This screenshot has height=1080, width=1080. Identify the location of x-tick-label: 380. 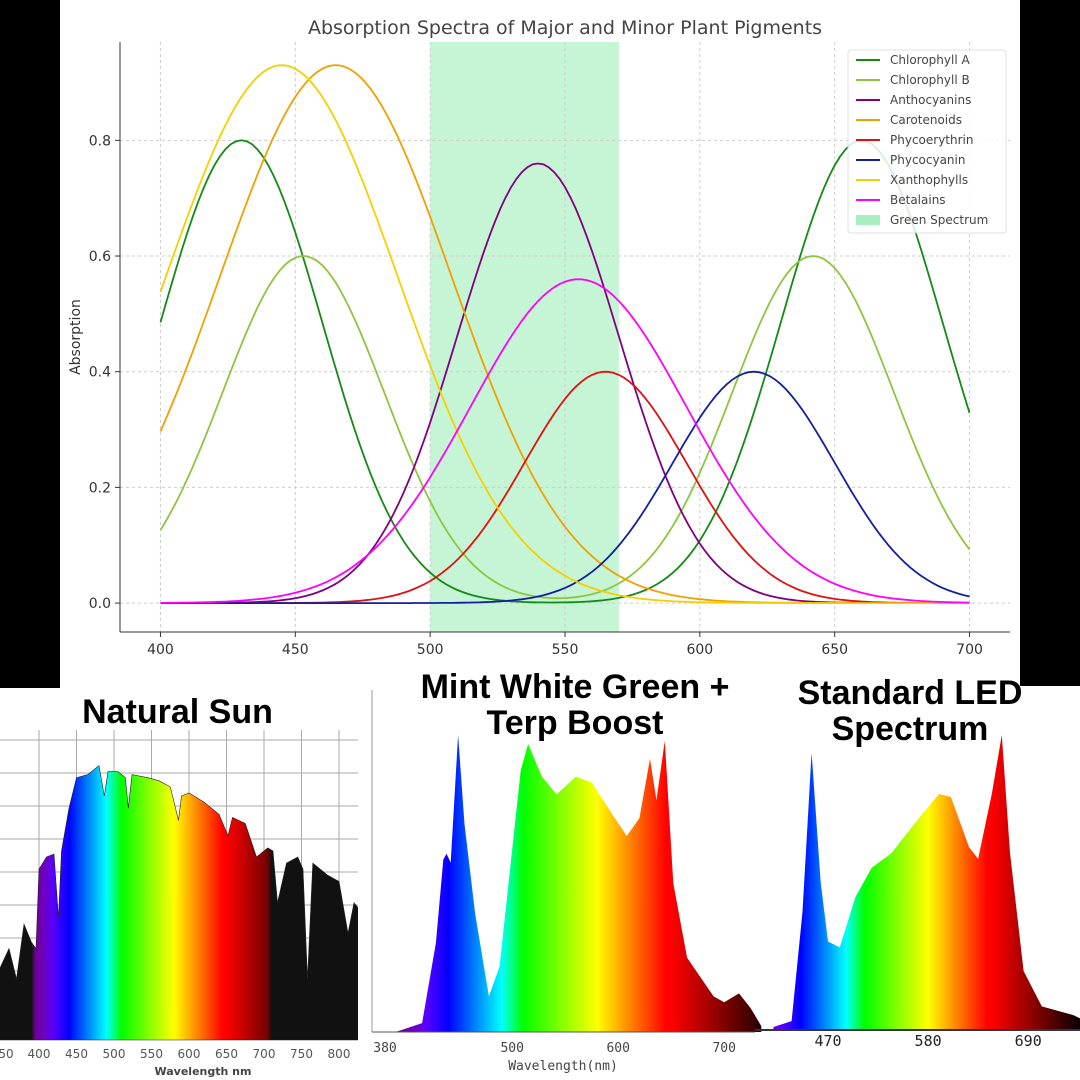
(384, 1048).